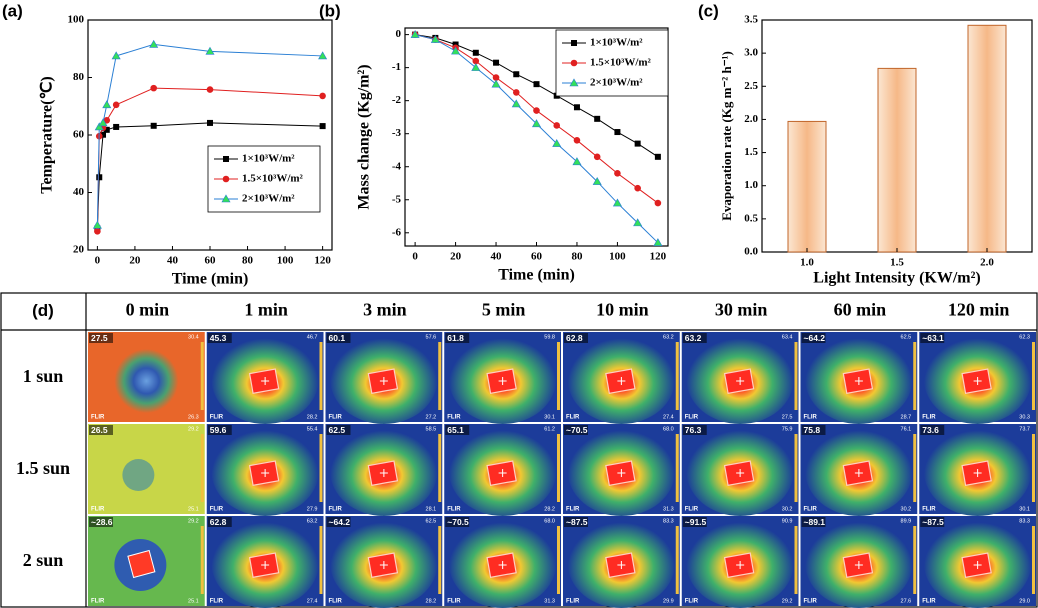  Describe the element at coordinates (265, 470) in the screenshot. I see `thermal-image: 59.6 55.4 27.9 FLIR` at that location.